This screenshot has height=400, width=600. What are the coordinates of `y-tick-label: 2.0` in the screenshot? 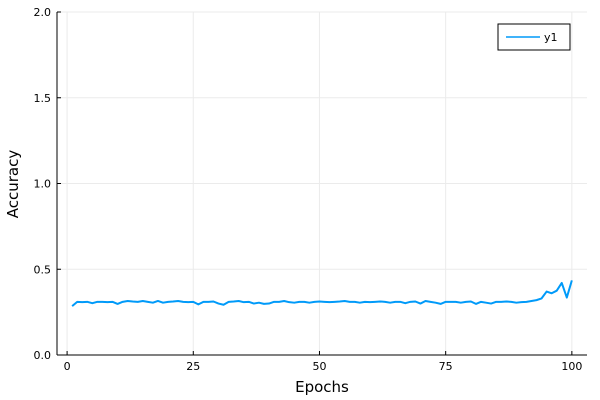 It's located at (43, 12).